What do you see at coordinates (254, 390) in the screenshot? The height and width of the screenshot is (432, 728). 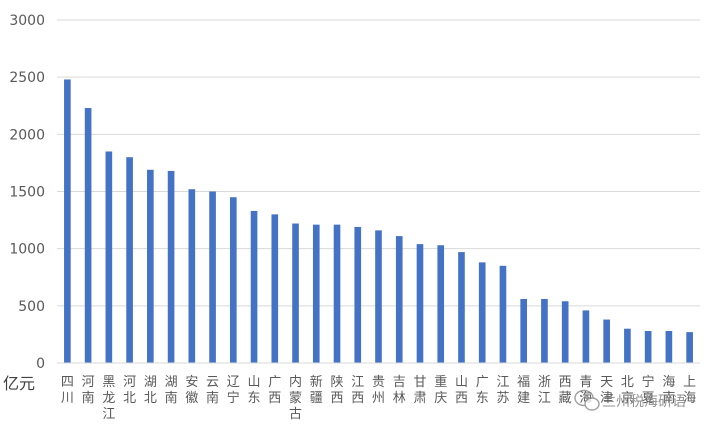 I see `category-label: 山东` at bounding box center [254, 390].